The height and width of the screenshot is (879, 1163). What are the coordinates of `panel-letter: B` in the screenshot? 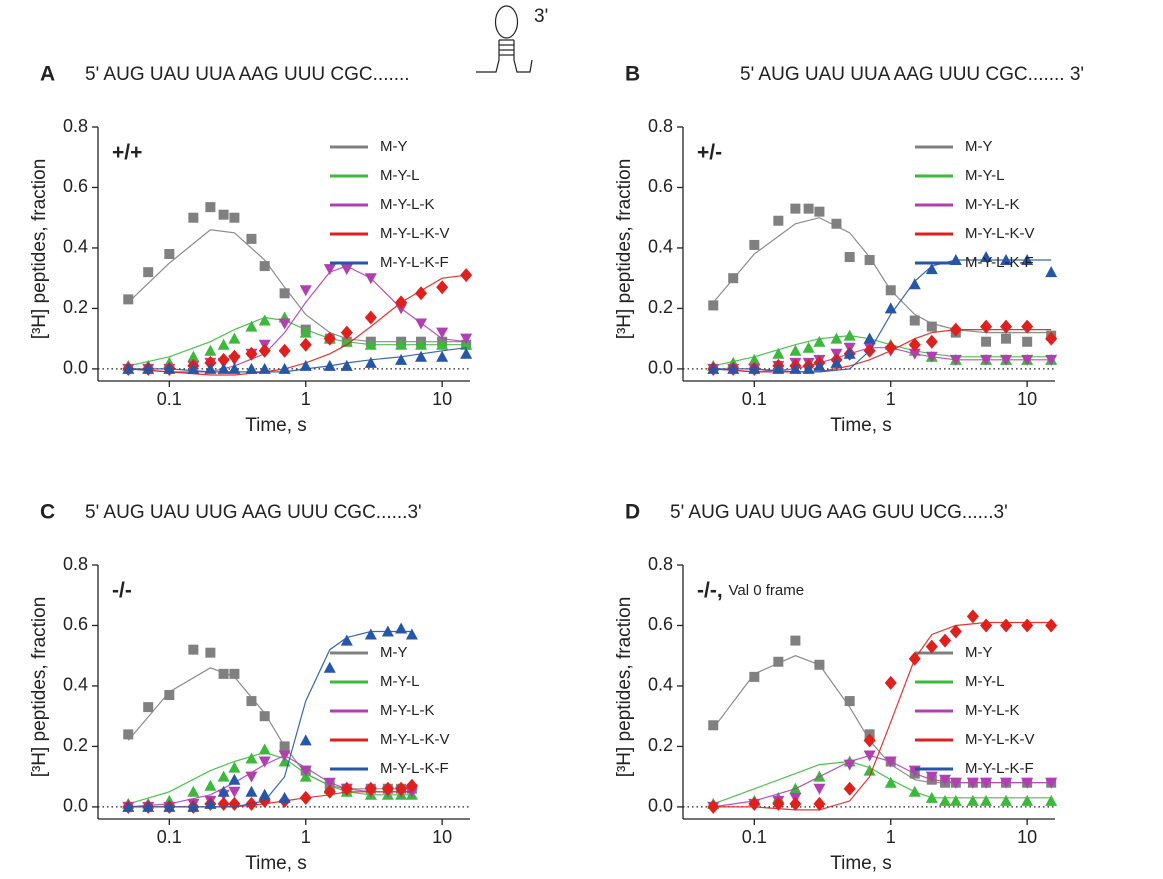 It's located at (632, 74).